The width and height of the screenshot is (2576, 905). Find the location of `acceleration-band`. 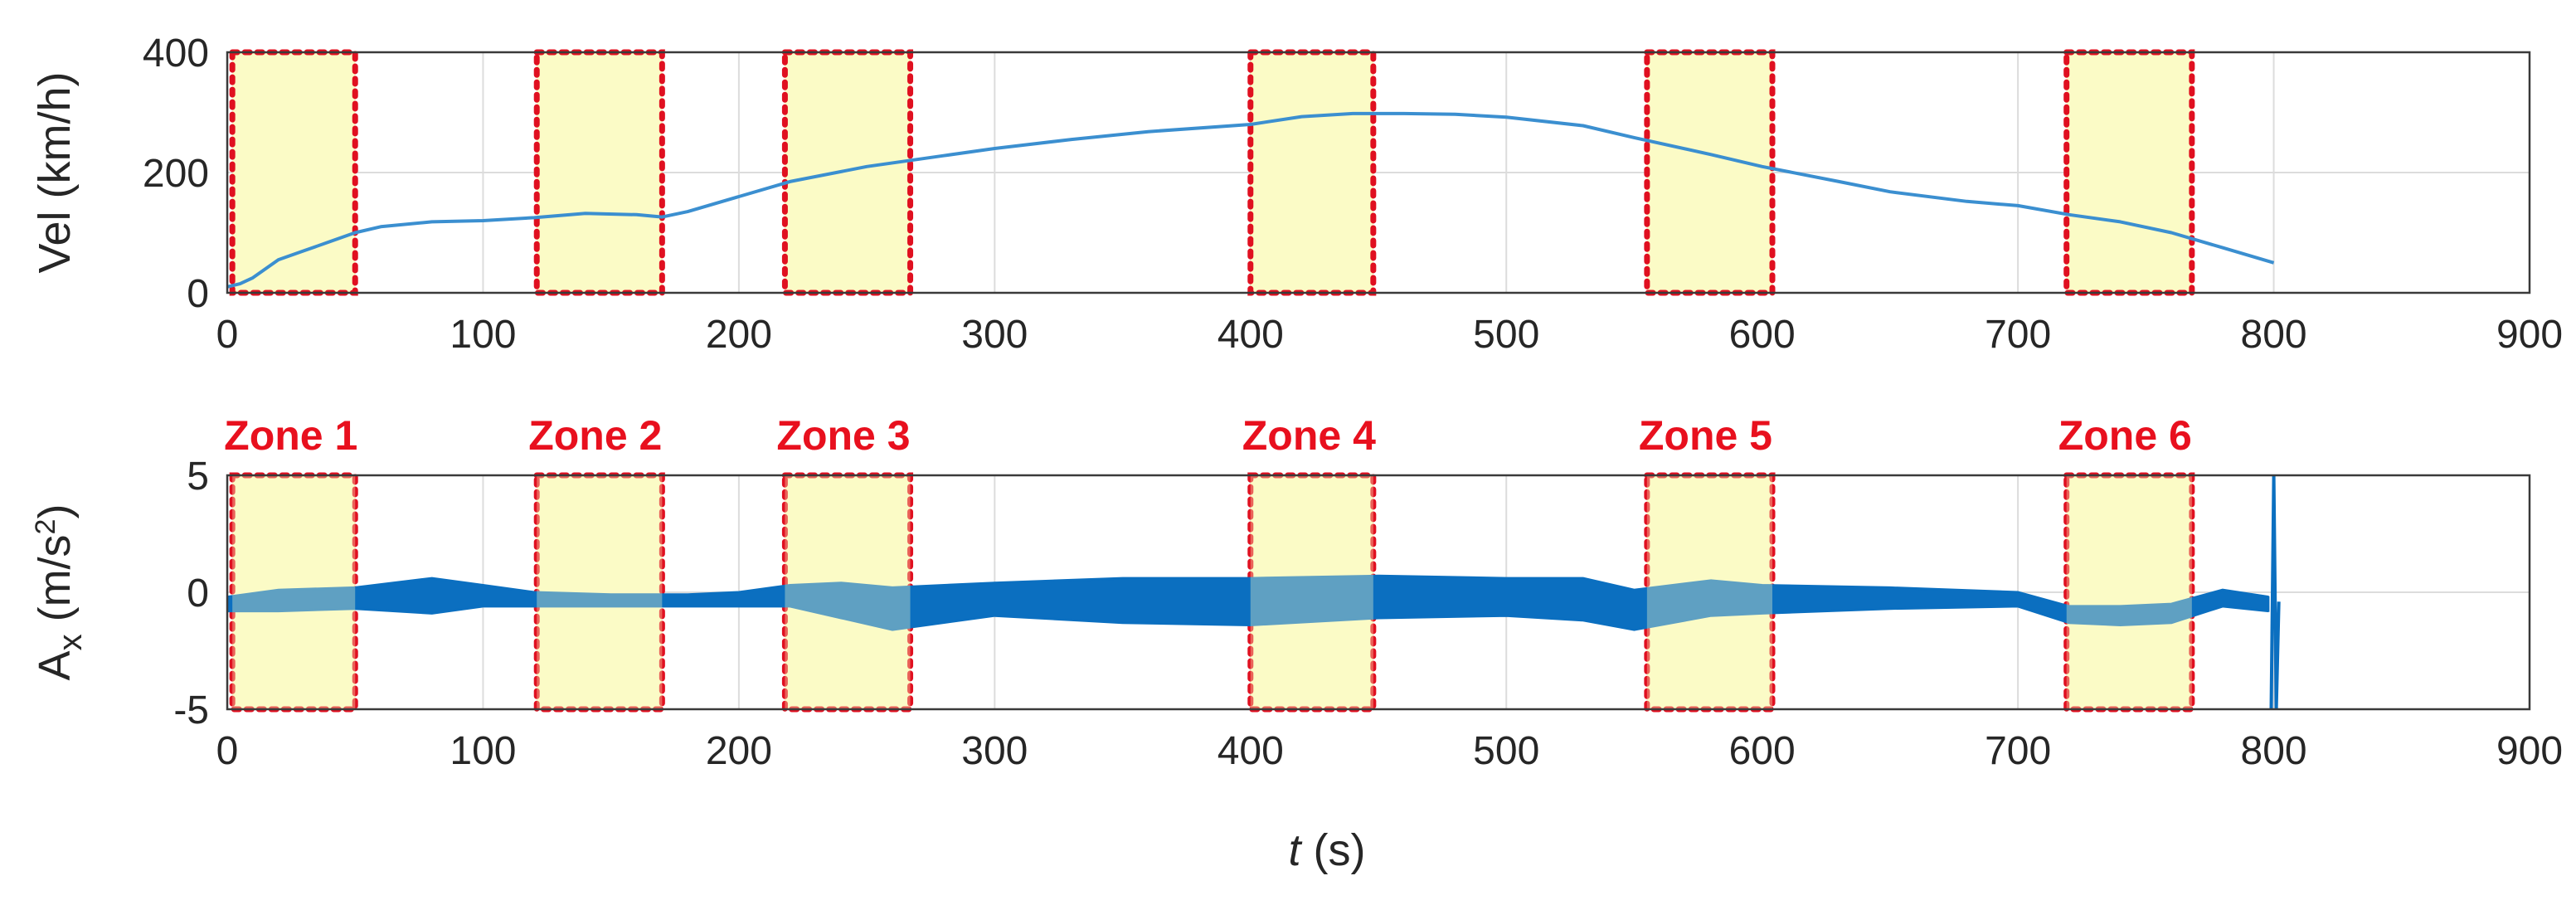

acceleration-band is located at coordinates (1248, 603).